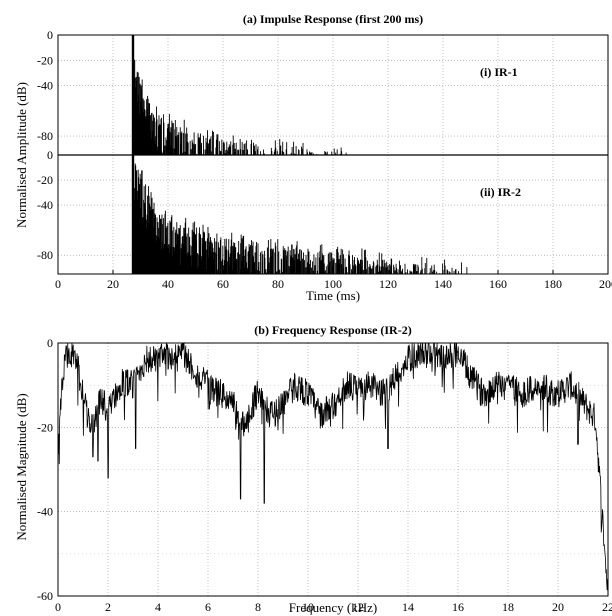 The image size is (612, 616). What do you see at coordinates (308, 607) in the screenshot?
I see `frequency-response-x-tick-label: 10` at bounding box center [308, 607].